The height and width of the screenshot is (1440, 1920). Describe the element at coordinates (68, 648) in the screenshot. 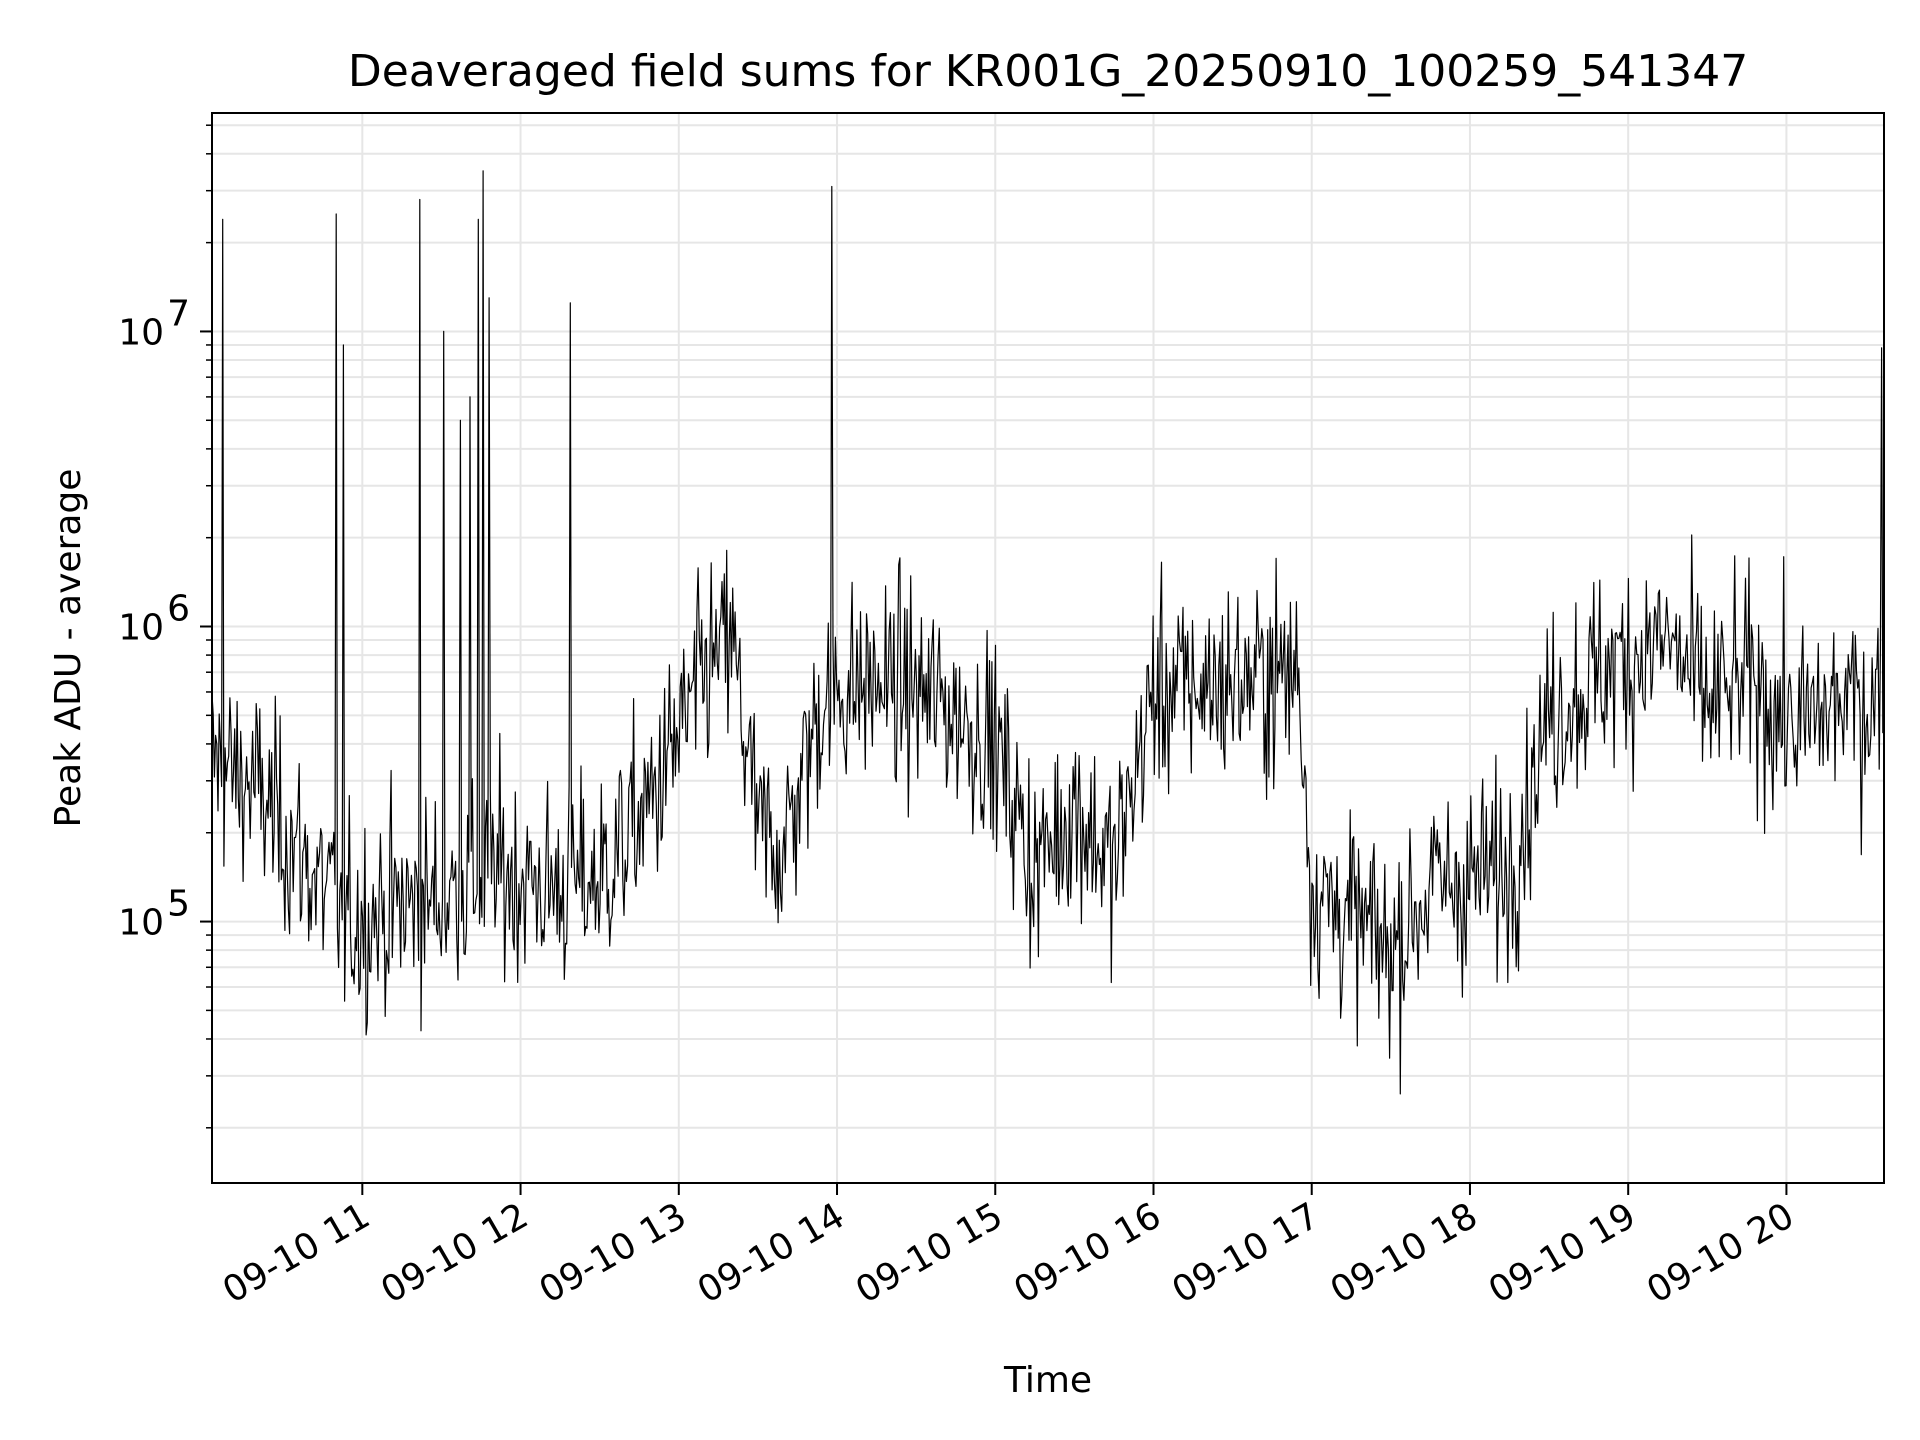

I see `y-axis-label: Peak ADU - average` at that location.